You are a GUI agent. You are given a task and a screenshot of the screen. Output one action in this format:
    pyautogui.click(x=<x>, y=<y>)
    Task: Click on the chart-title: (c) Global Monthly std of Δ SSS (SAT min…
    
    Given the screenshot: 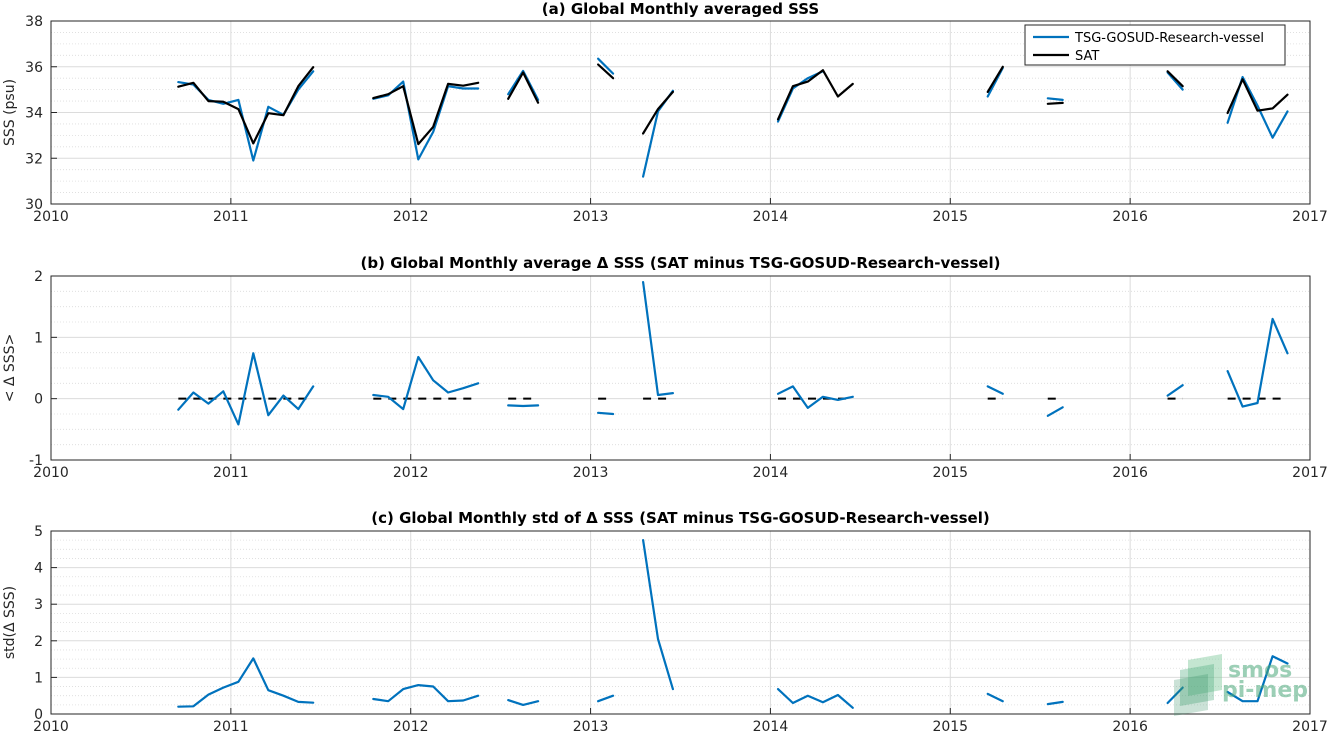 What is the action you would take?
    pyautogui.click(x=680, y=518)
    